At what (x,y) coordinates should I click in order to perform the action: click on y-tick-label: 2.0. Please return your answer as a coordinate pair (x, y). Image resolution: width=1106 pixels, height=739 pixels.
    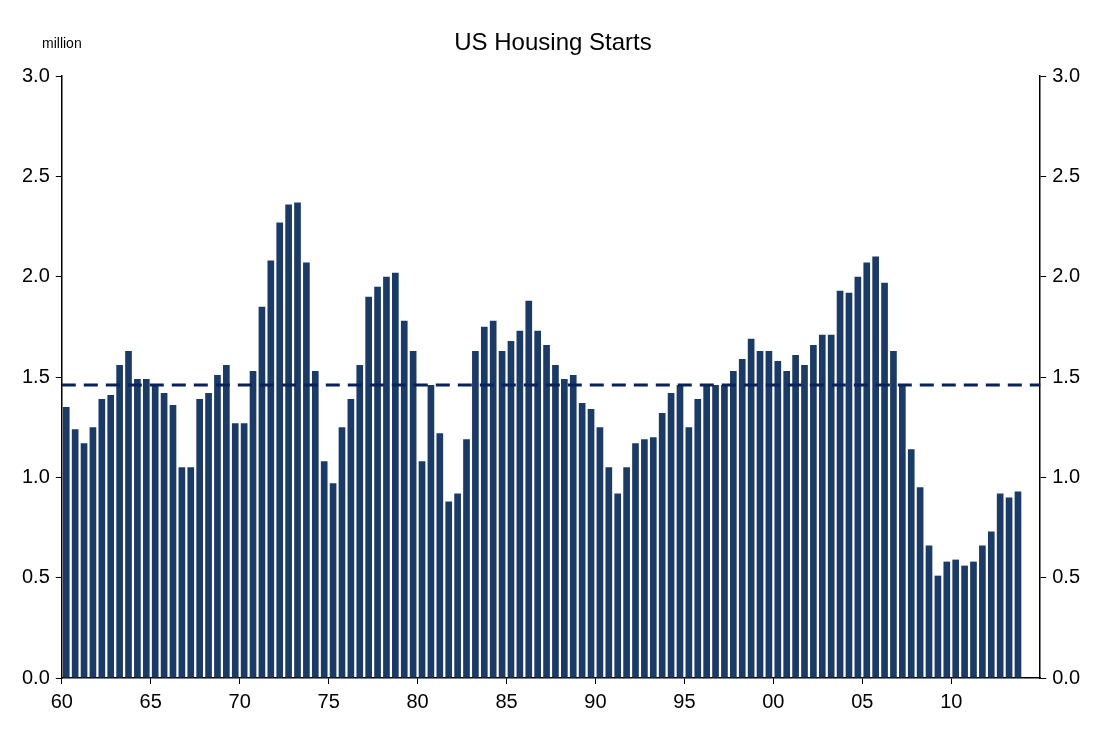
    Looking at the image, I should click on (35, 275).